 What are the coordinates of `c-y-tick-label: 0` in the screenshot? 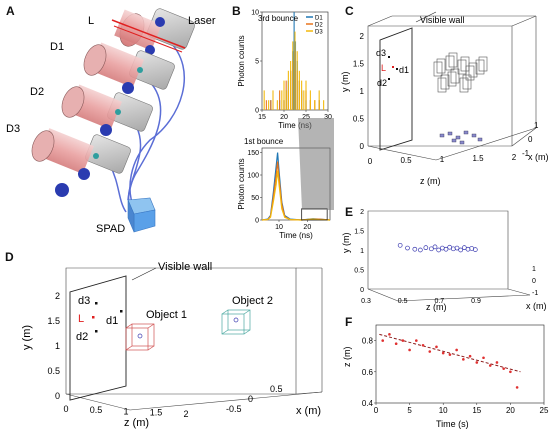 It's located at (362, 146).